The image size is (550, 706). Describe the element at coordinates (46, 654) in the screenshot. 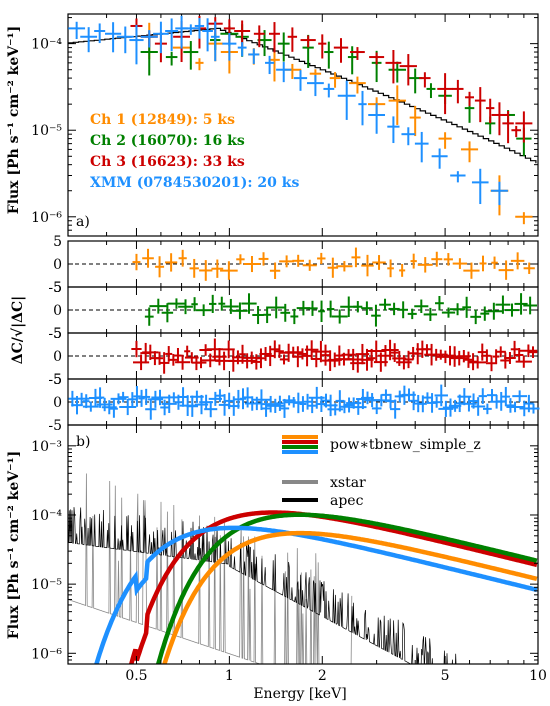

I see `panel-b-y-tick-label: 10⁻⁶` at that location.